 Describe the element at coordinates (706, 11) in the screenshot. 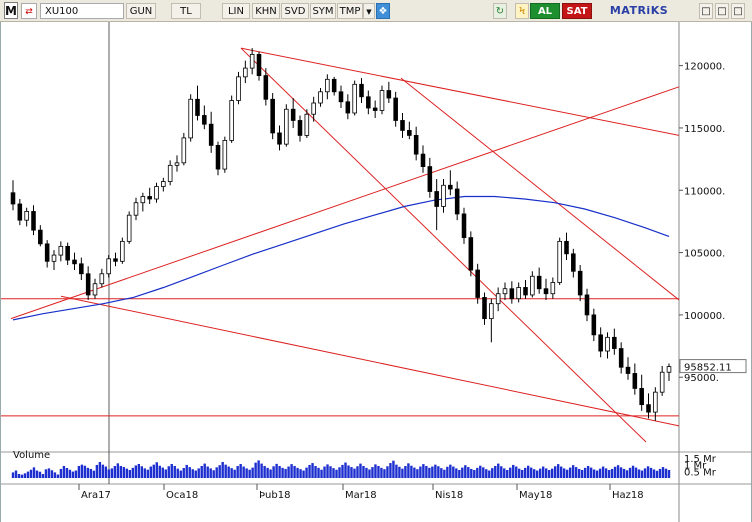

I see `minimize-icon: □` at that location.